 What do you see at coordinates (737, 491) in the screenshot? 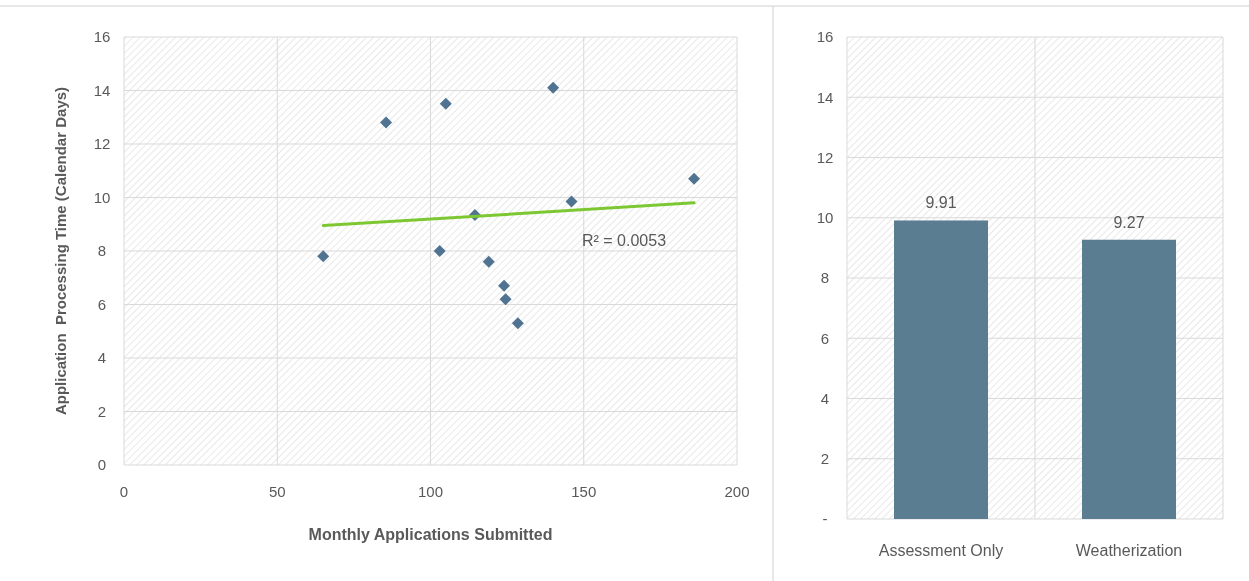
I see `x-tick-label: 200` at bounding box center [737, 491].